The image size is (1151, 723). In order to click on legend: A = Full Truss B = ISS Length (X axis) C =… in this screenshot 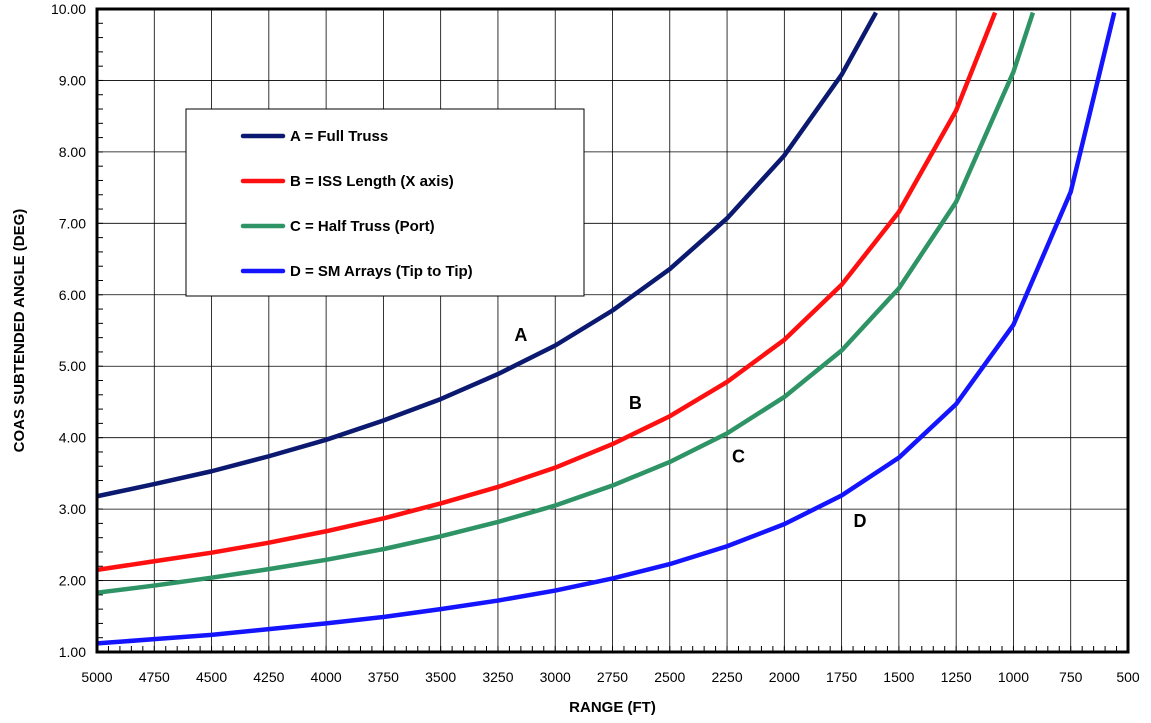, I will do `click(385, 202)`.